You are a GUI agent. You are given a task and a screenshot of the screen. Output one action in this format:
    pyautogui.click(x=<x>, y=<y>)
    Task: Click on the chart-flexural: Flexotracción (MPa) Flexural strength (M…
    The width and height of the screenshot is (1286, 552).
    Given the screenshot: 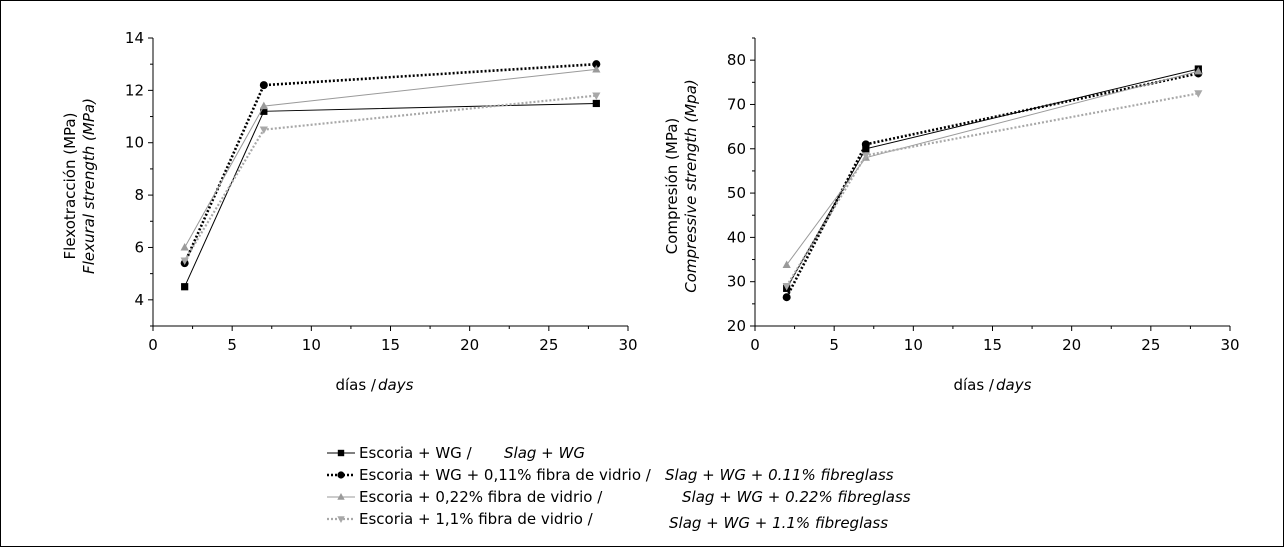 What is the action you would take?
    pyautogui.click(x=237, y=246)
    